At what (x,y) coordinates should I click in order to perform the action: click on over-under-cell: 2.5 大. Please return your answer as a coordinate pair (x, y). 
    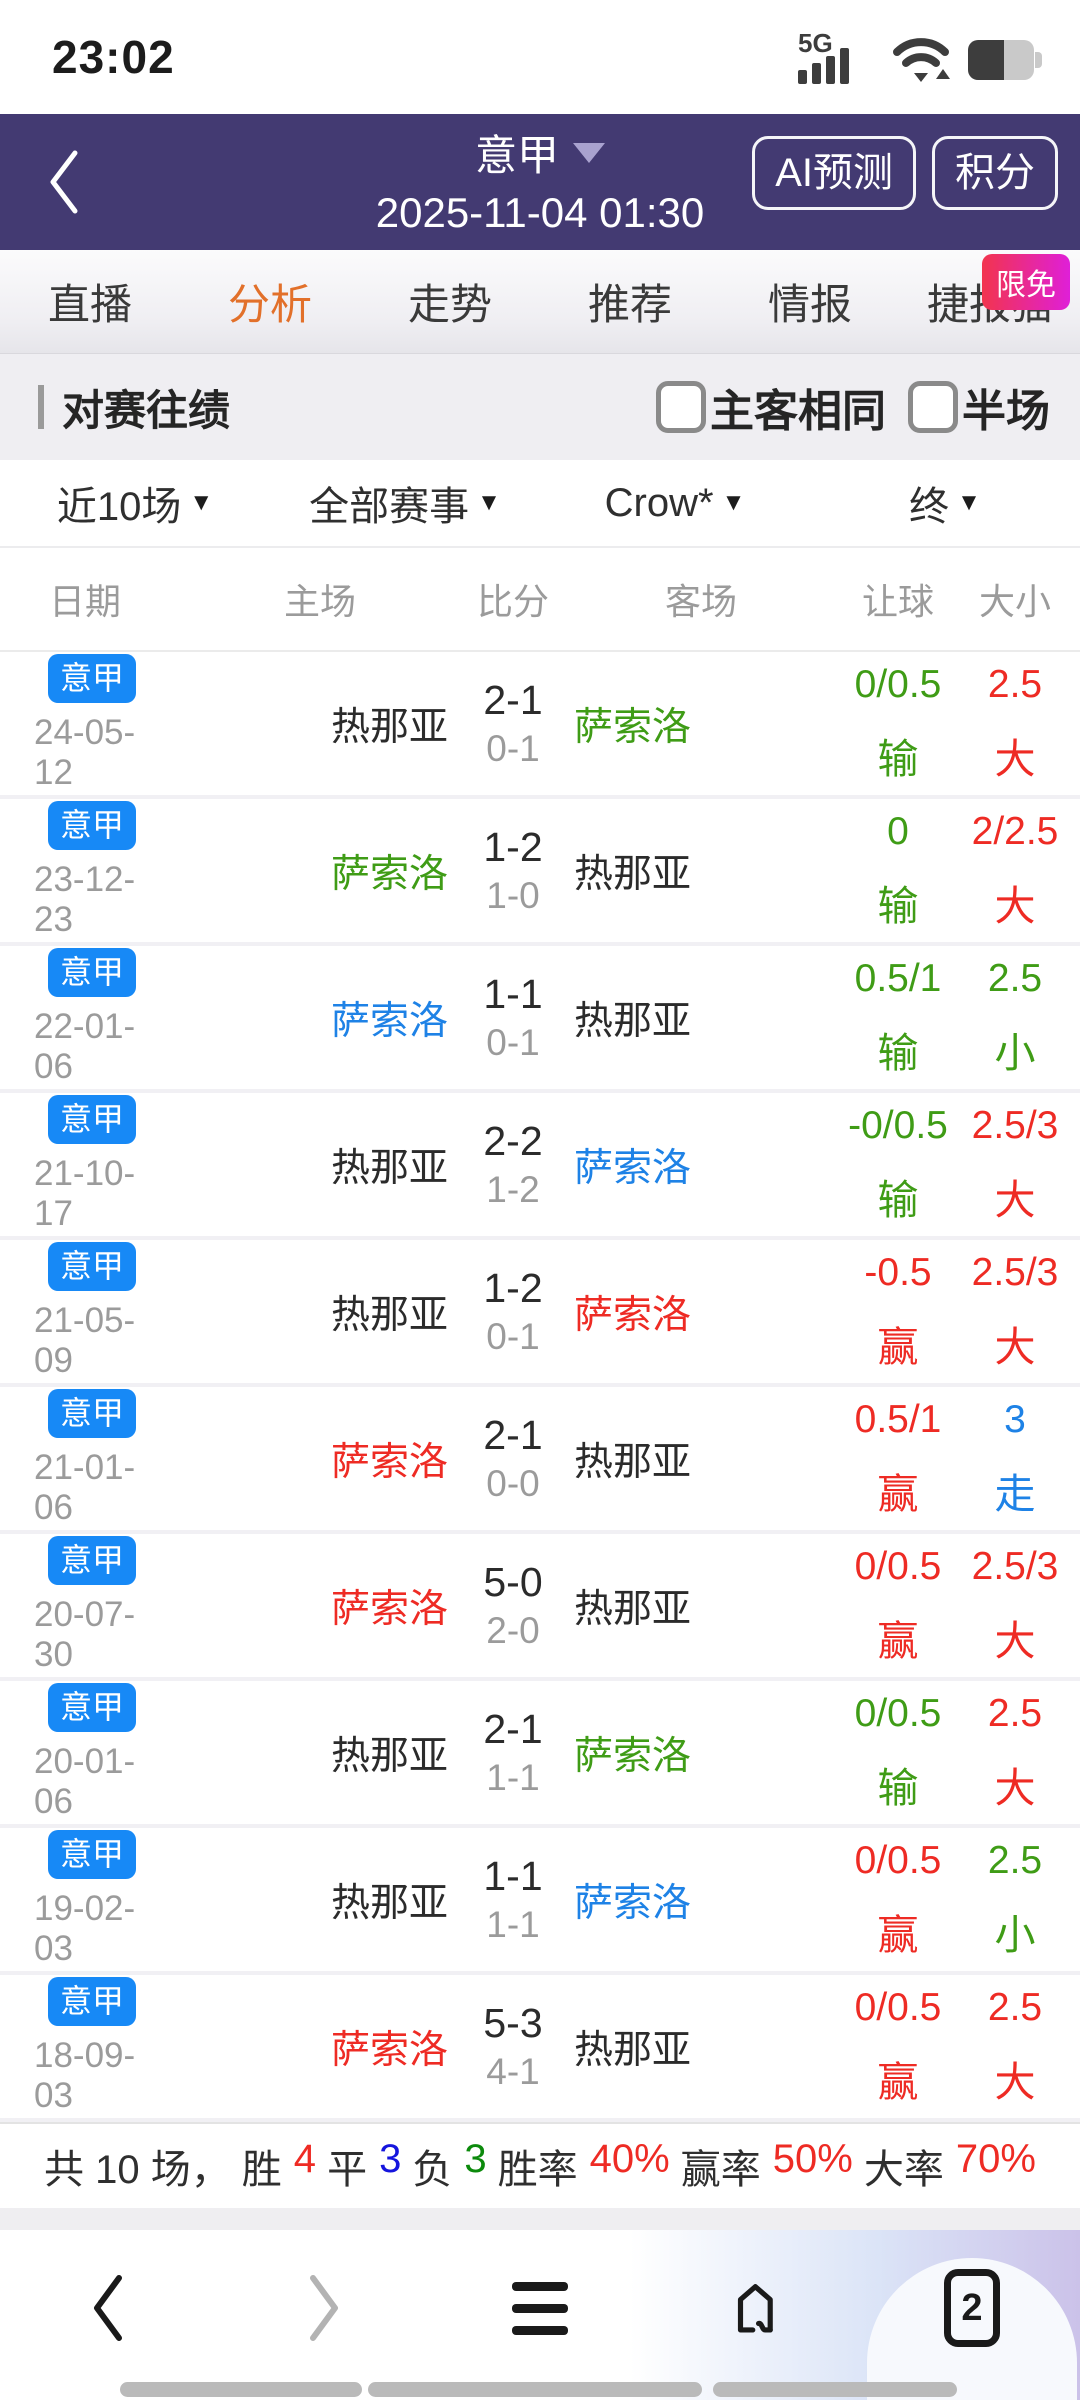
    Looking at the image, I should click on (1015, 724).